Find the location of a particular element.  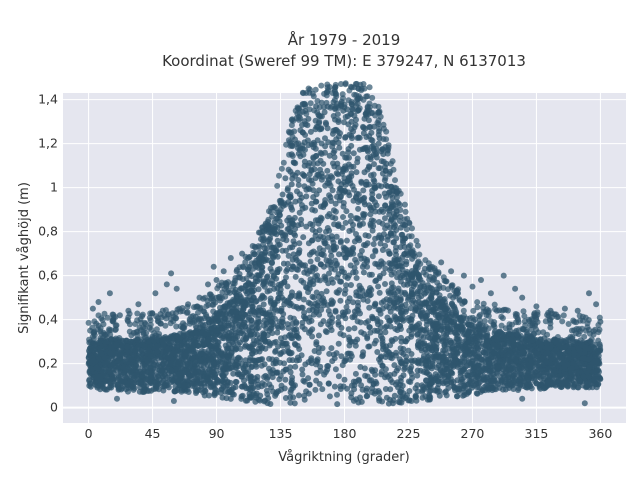

chart-title-line-1: År 1979 - 2019 is located at coordinates (344, 39).